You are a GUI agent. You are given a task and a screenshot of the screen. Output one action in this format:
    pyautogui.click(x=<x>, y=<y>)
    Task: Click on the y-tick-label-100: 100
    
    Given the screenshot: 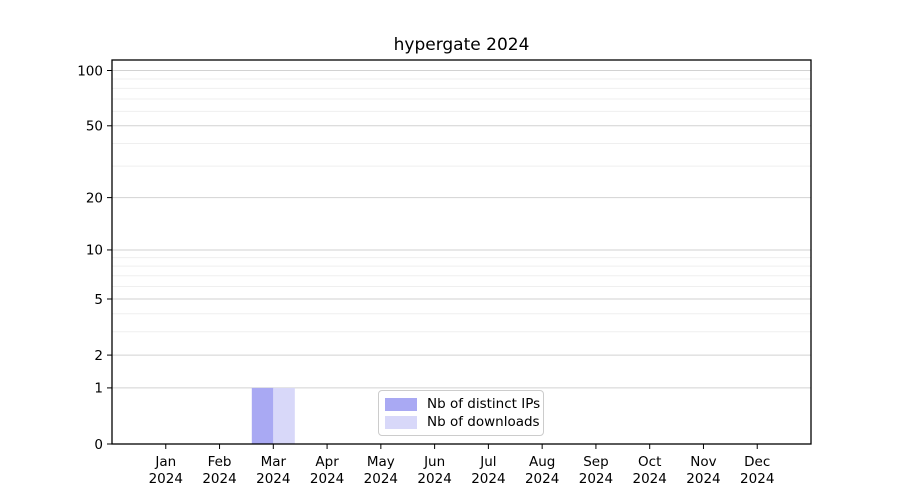 What is the action you would take?
    pyautogui.click(x=90, y=71)
    